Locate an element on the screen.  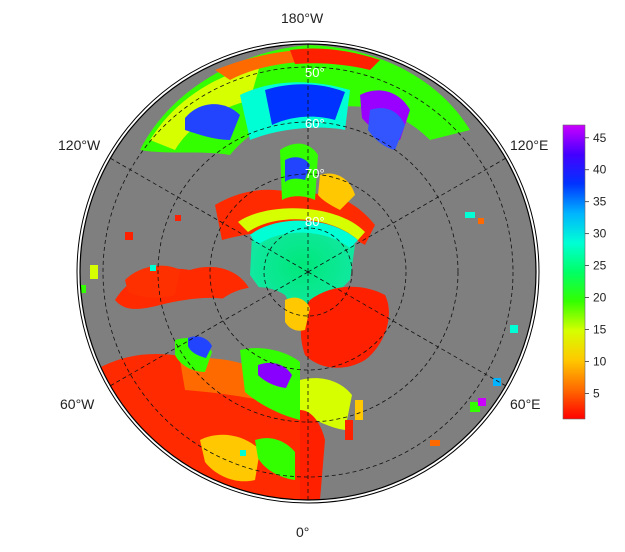
bering-blue is located at coordinates (386, 129).